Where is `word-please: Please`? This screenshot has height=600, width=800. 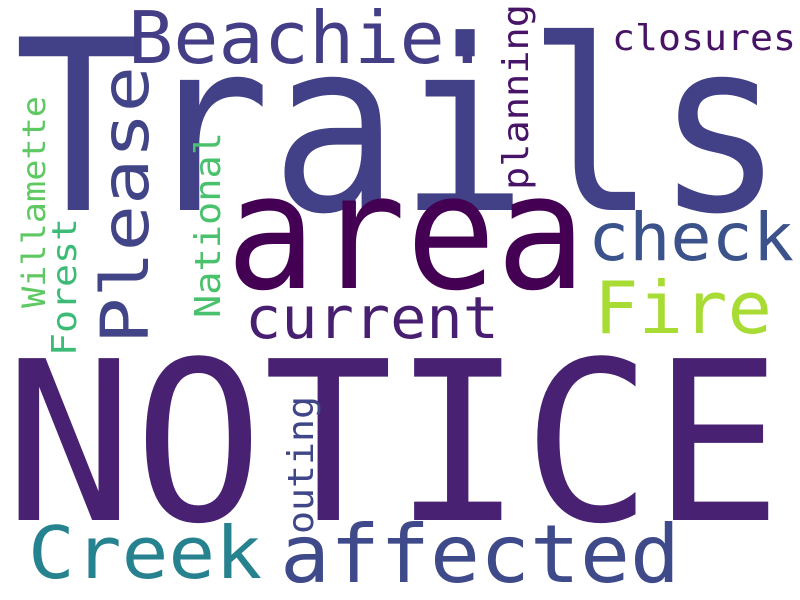
word-please: Please is located at coordinates (125, 205).